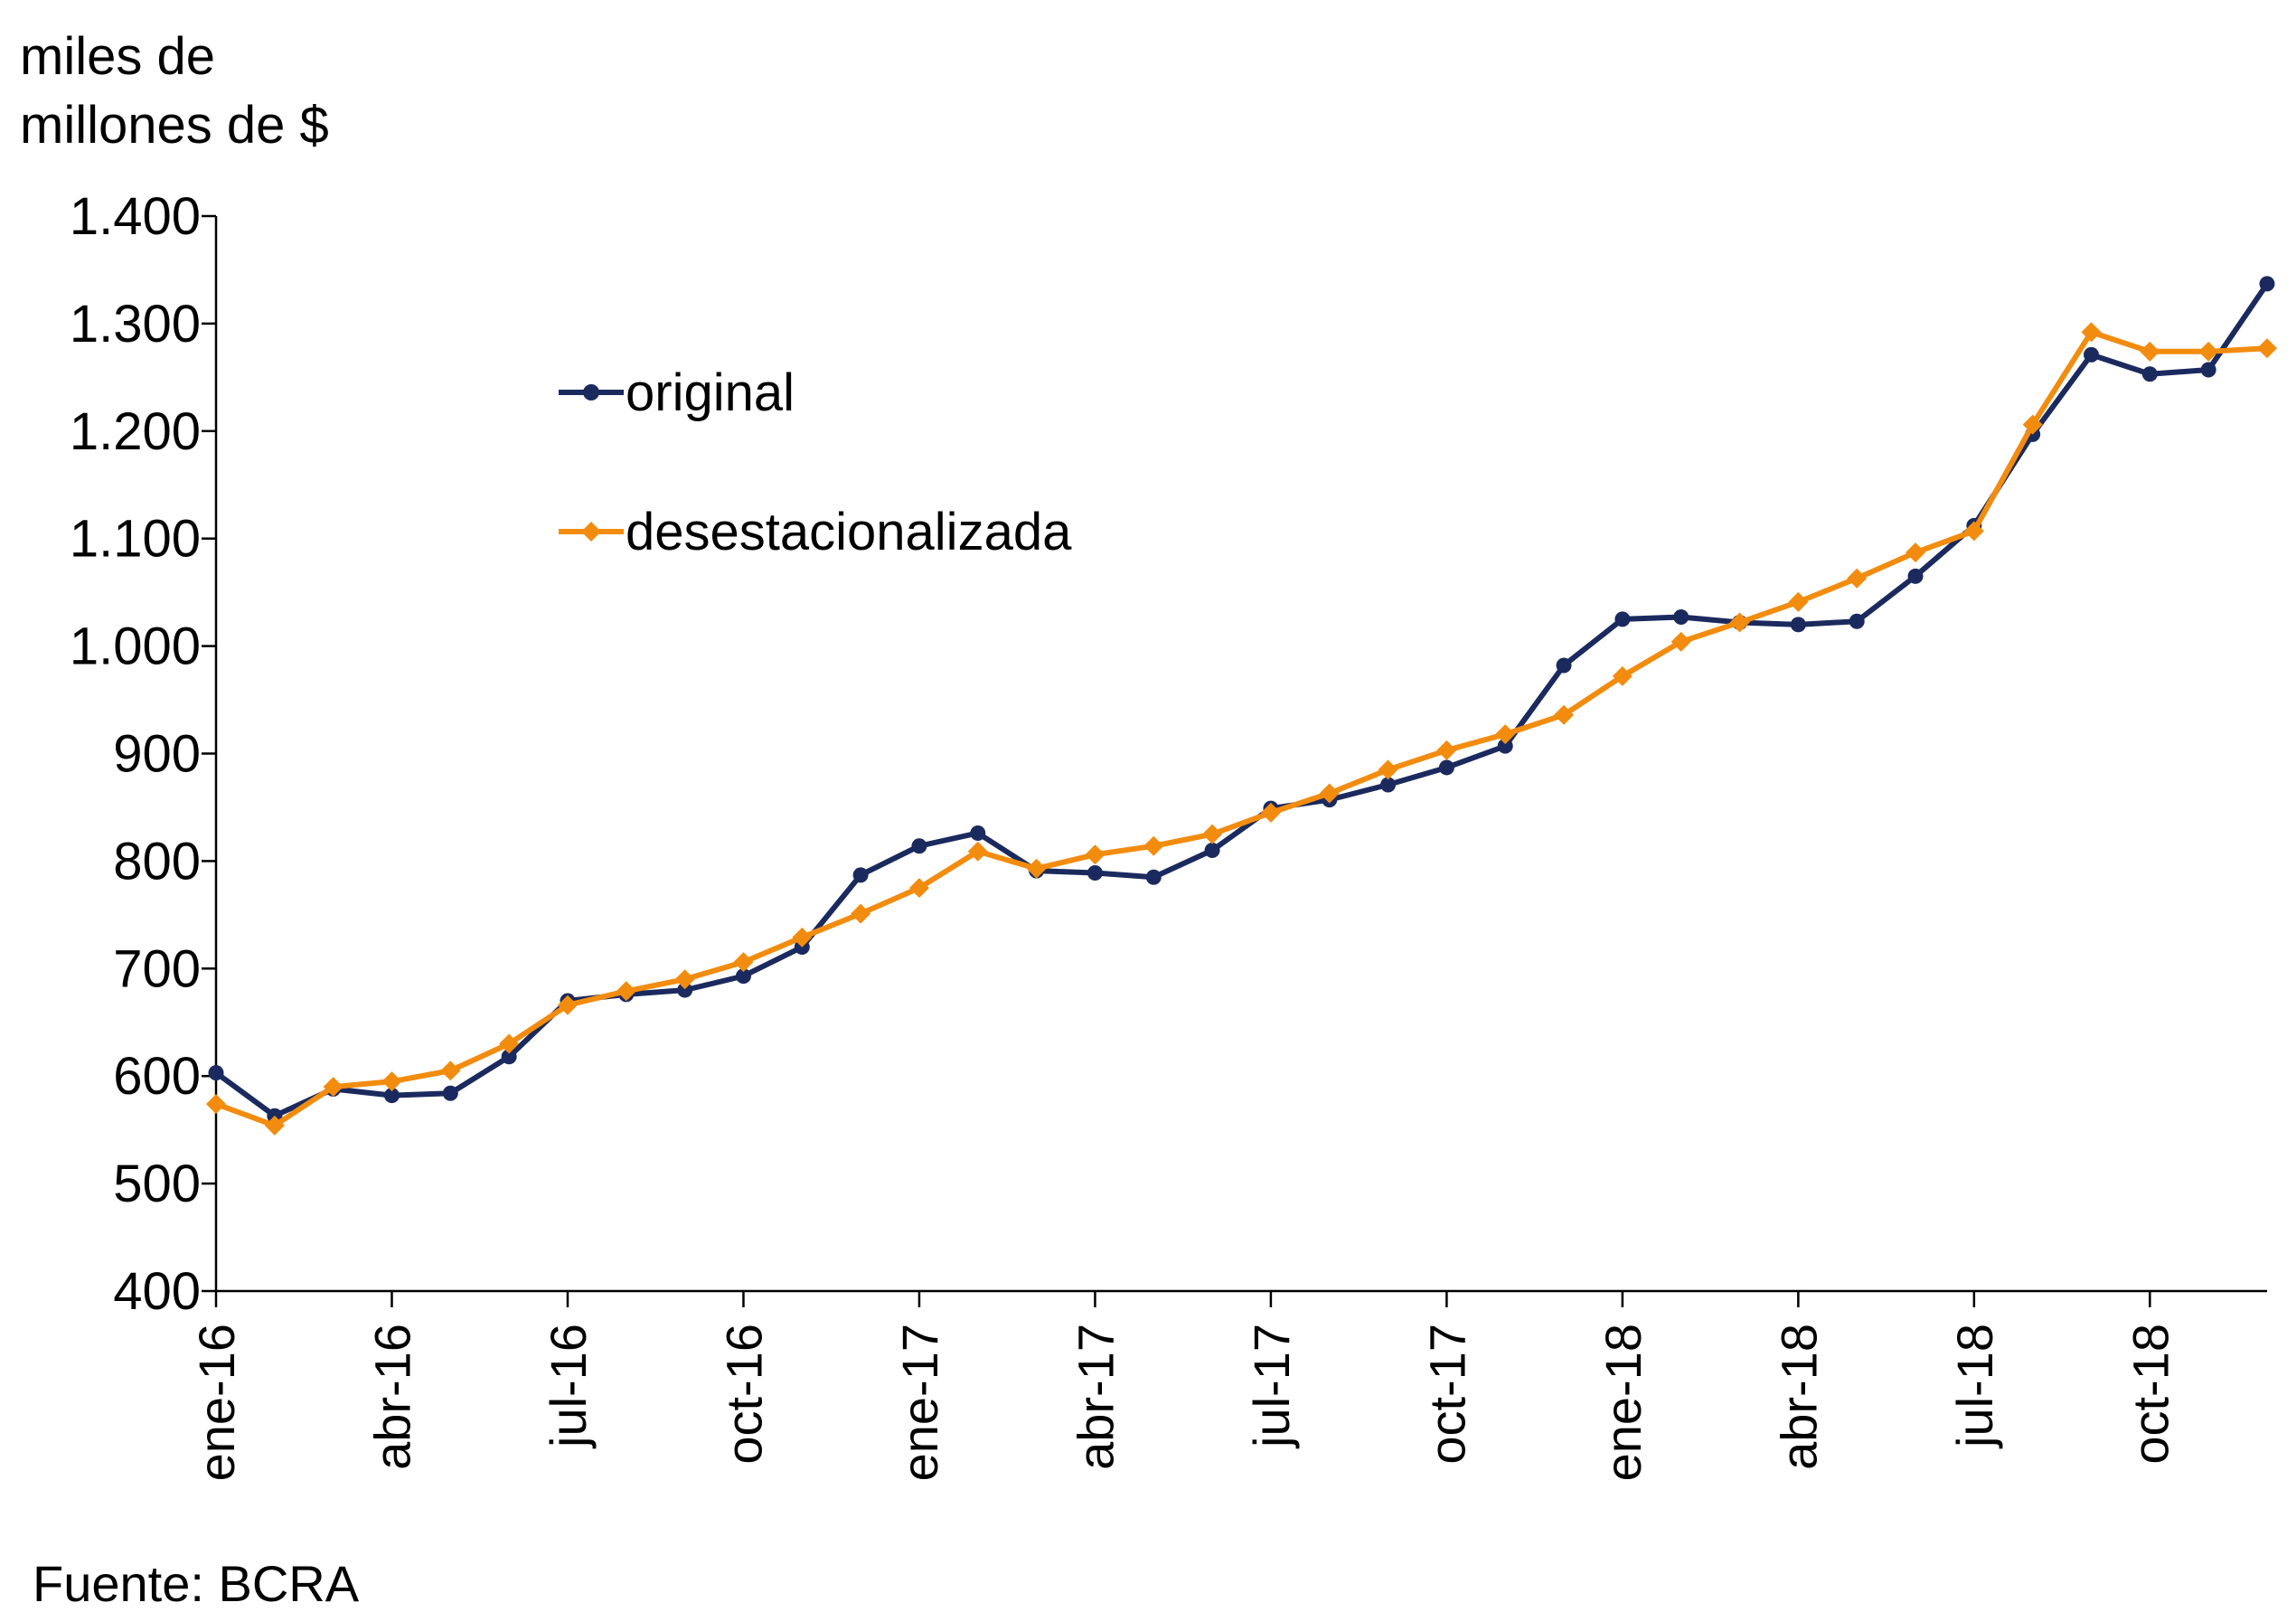 The width and height of the screenshot is (2296, 1612). What do you see at coordinates (1623, 1402) in the screenshot?
I see `x-tick-label: ene-18` at bounding box center [1623, 1402].